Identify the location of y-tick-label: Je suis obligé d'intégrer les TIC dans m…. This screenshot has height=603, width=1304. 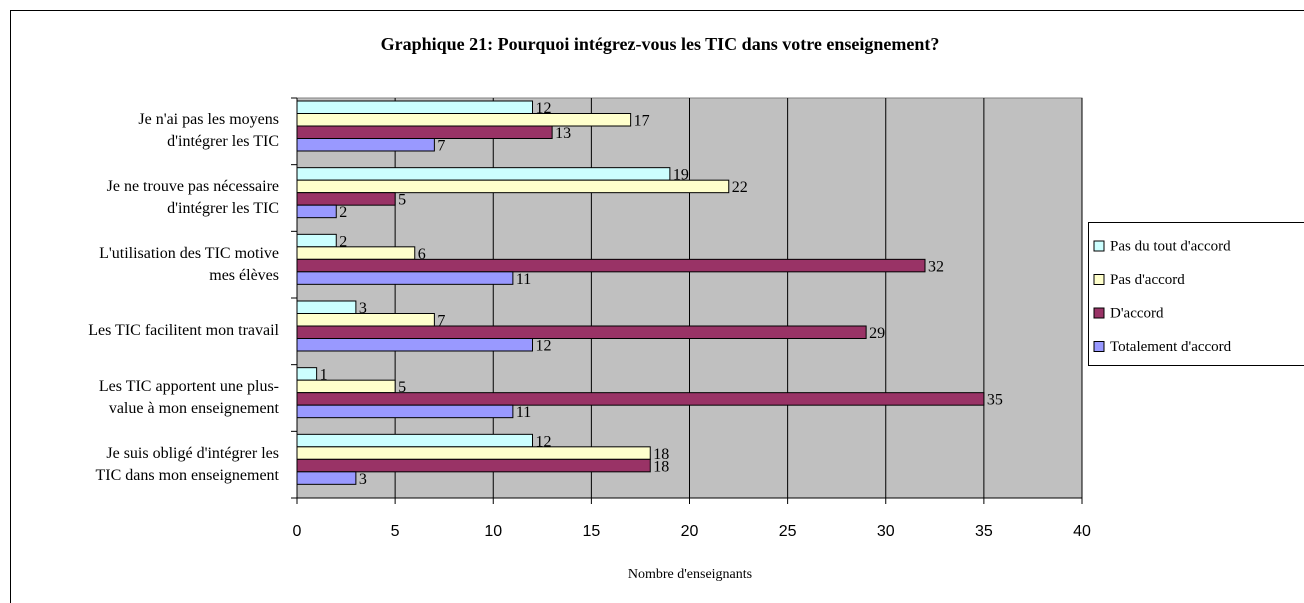
(187, 464).